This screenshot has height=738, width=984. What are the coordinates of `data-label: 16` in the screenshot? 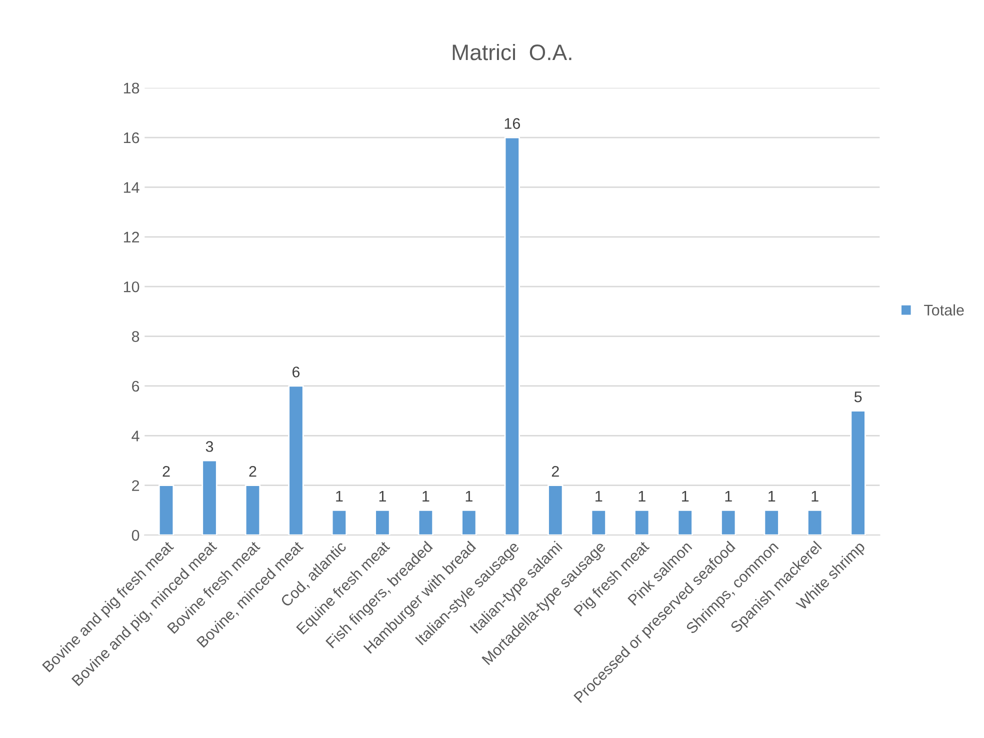 It's located at (512, 123).